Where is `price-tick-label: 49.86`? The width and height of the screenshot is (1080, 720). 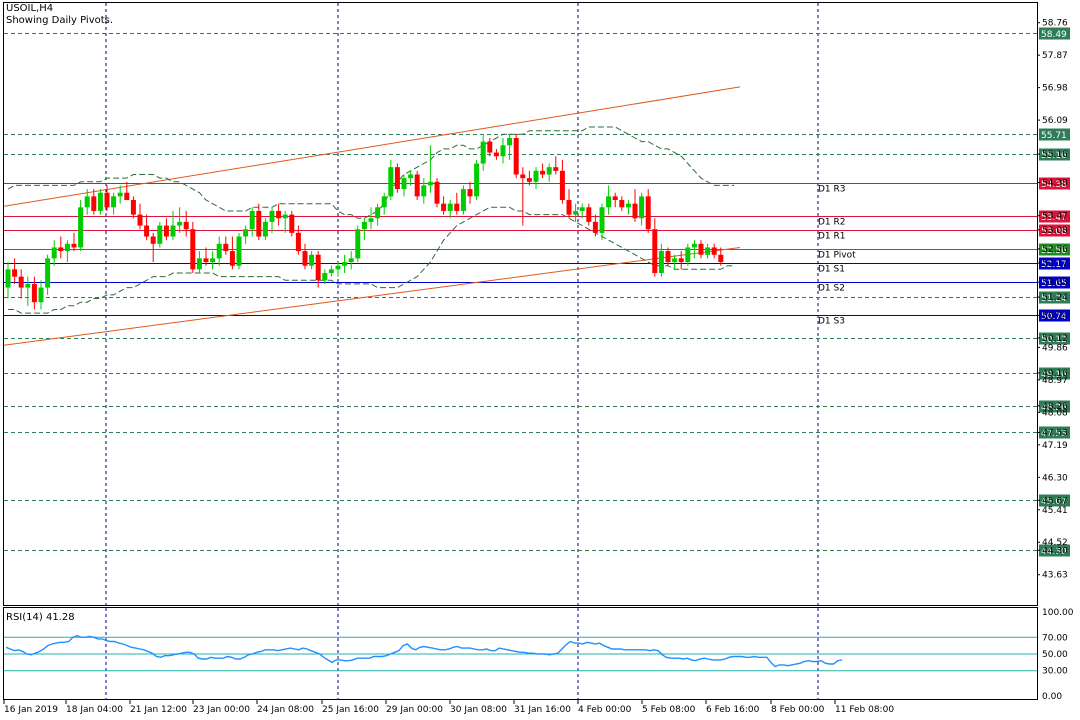 price-tick-label: 49.86 is located at coordinates (1055, 348).